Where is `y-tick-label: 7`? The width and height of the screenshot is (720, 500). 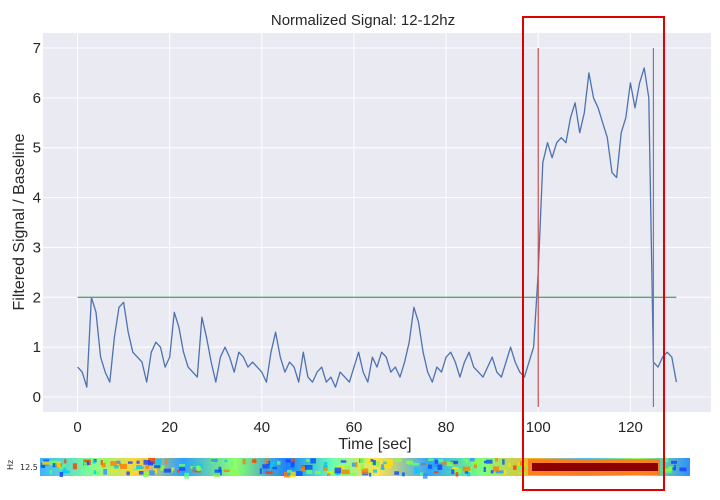 y-tick-label: 7 is located at coordinates (37, 48).